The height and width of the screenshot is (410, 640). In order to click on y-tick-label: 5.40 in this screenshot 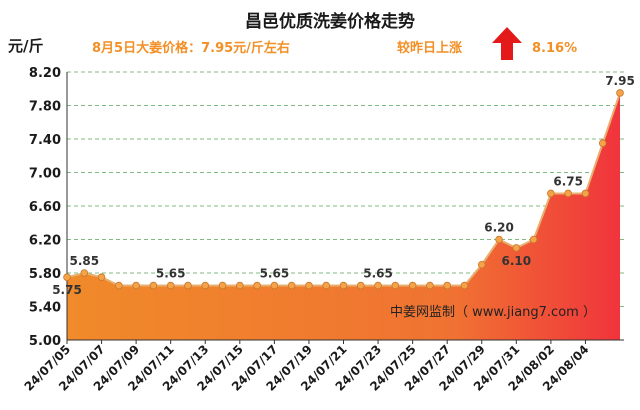, I will do `click(45, 308)`.